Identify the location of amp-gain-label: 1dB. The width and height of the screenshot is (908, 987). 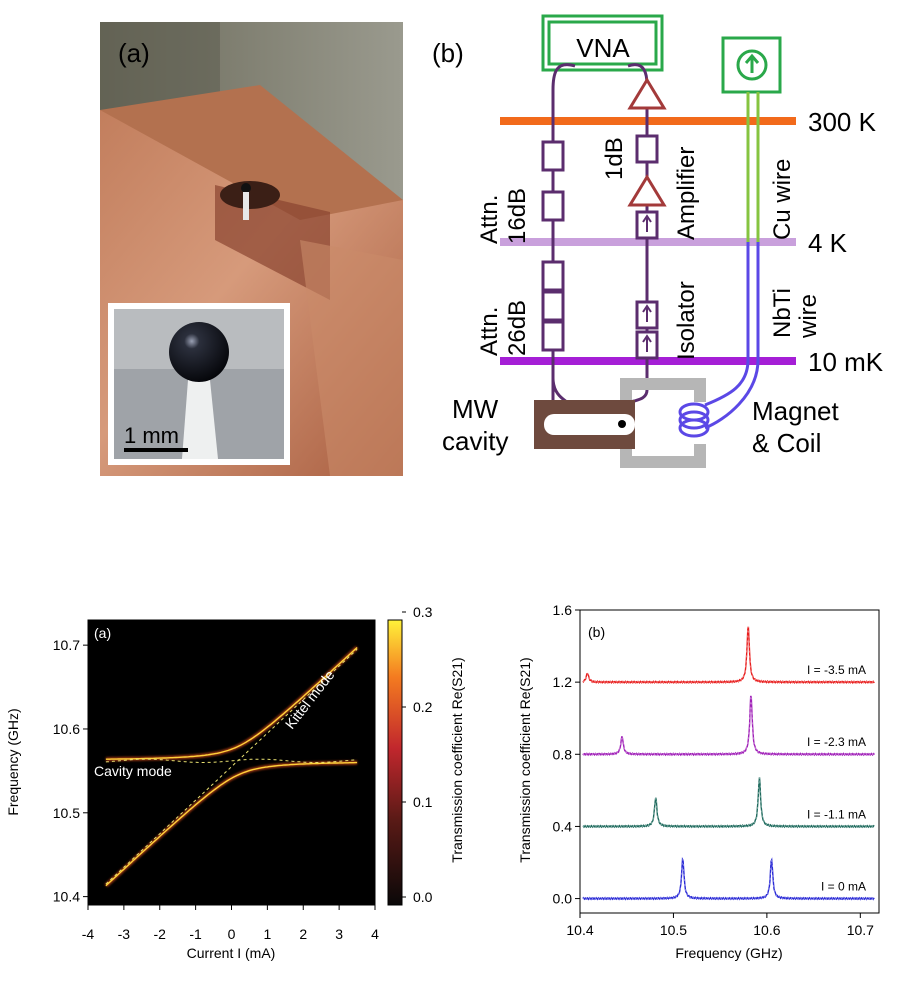
(614, 158).